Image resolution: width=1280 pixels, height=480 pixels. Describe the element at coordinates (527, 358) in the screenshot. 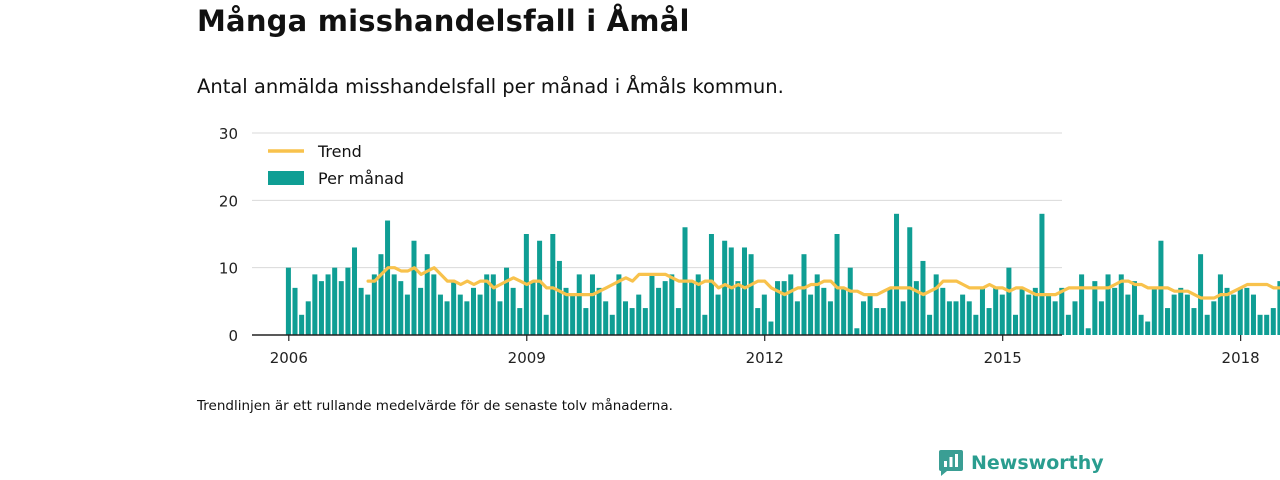

I see `x-tick-label: 2009` at that location.